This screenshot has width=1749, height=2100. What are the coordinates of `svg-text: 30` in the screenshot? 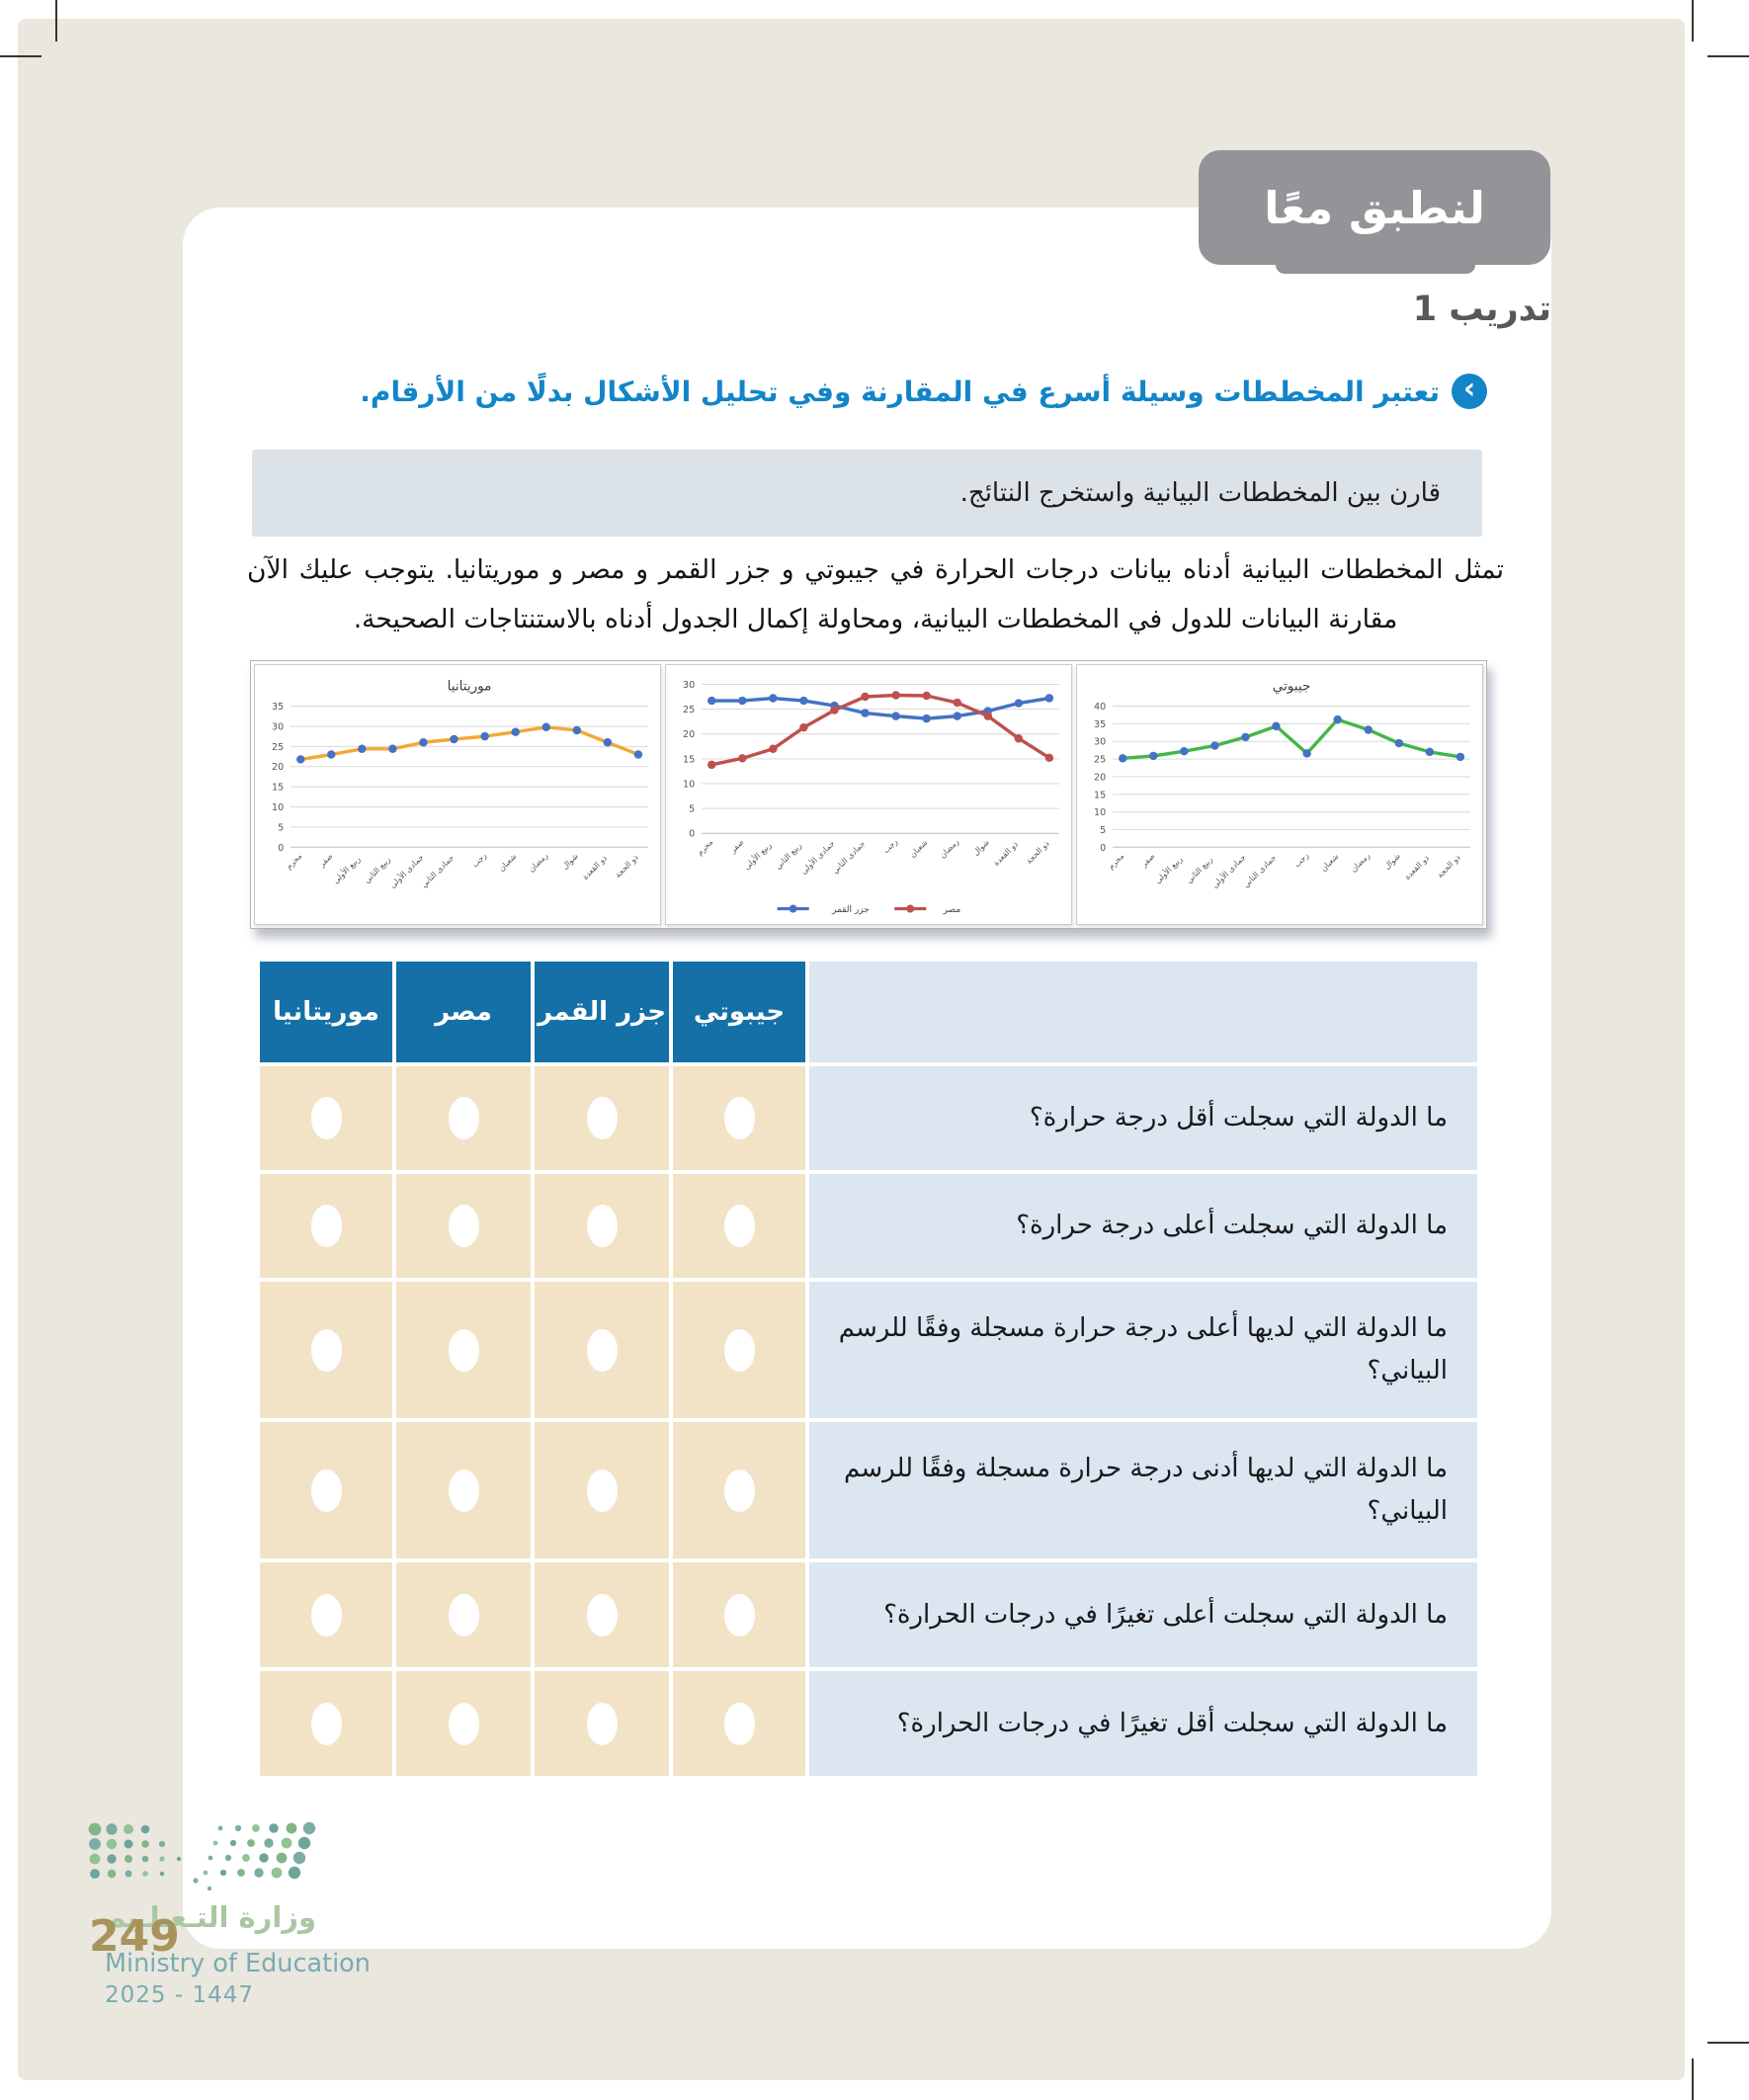 It's located at (689, 685).